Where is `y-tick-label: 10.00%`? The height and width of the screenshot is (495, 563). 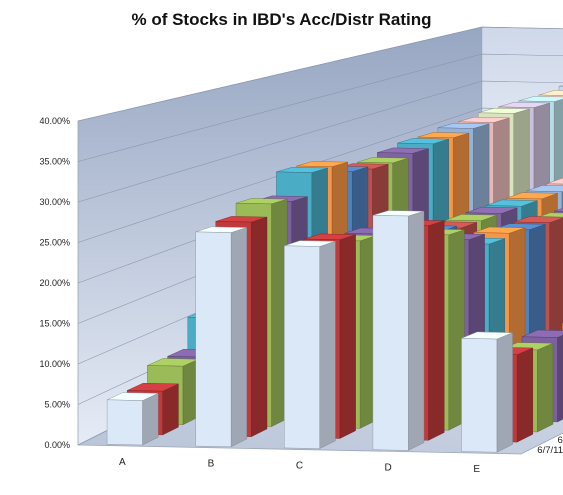
y-tick-label: 10.00% is located at coordinates (54, 364).